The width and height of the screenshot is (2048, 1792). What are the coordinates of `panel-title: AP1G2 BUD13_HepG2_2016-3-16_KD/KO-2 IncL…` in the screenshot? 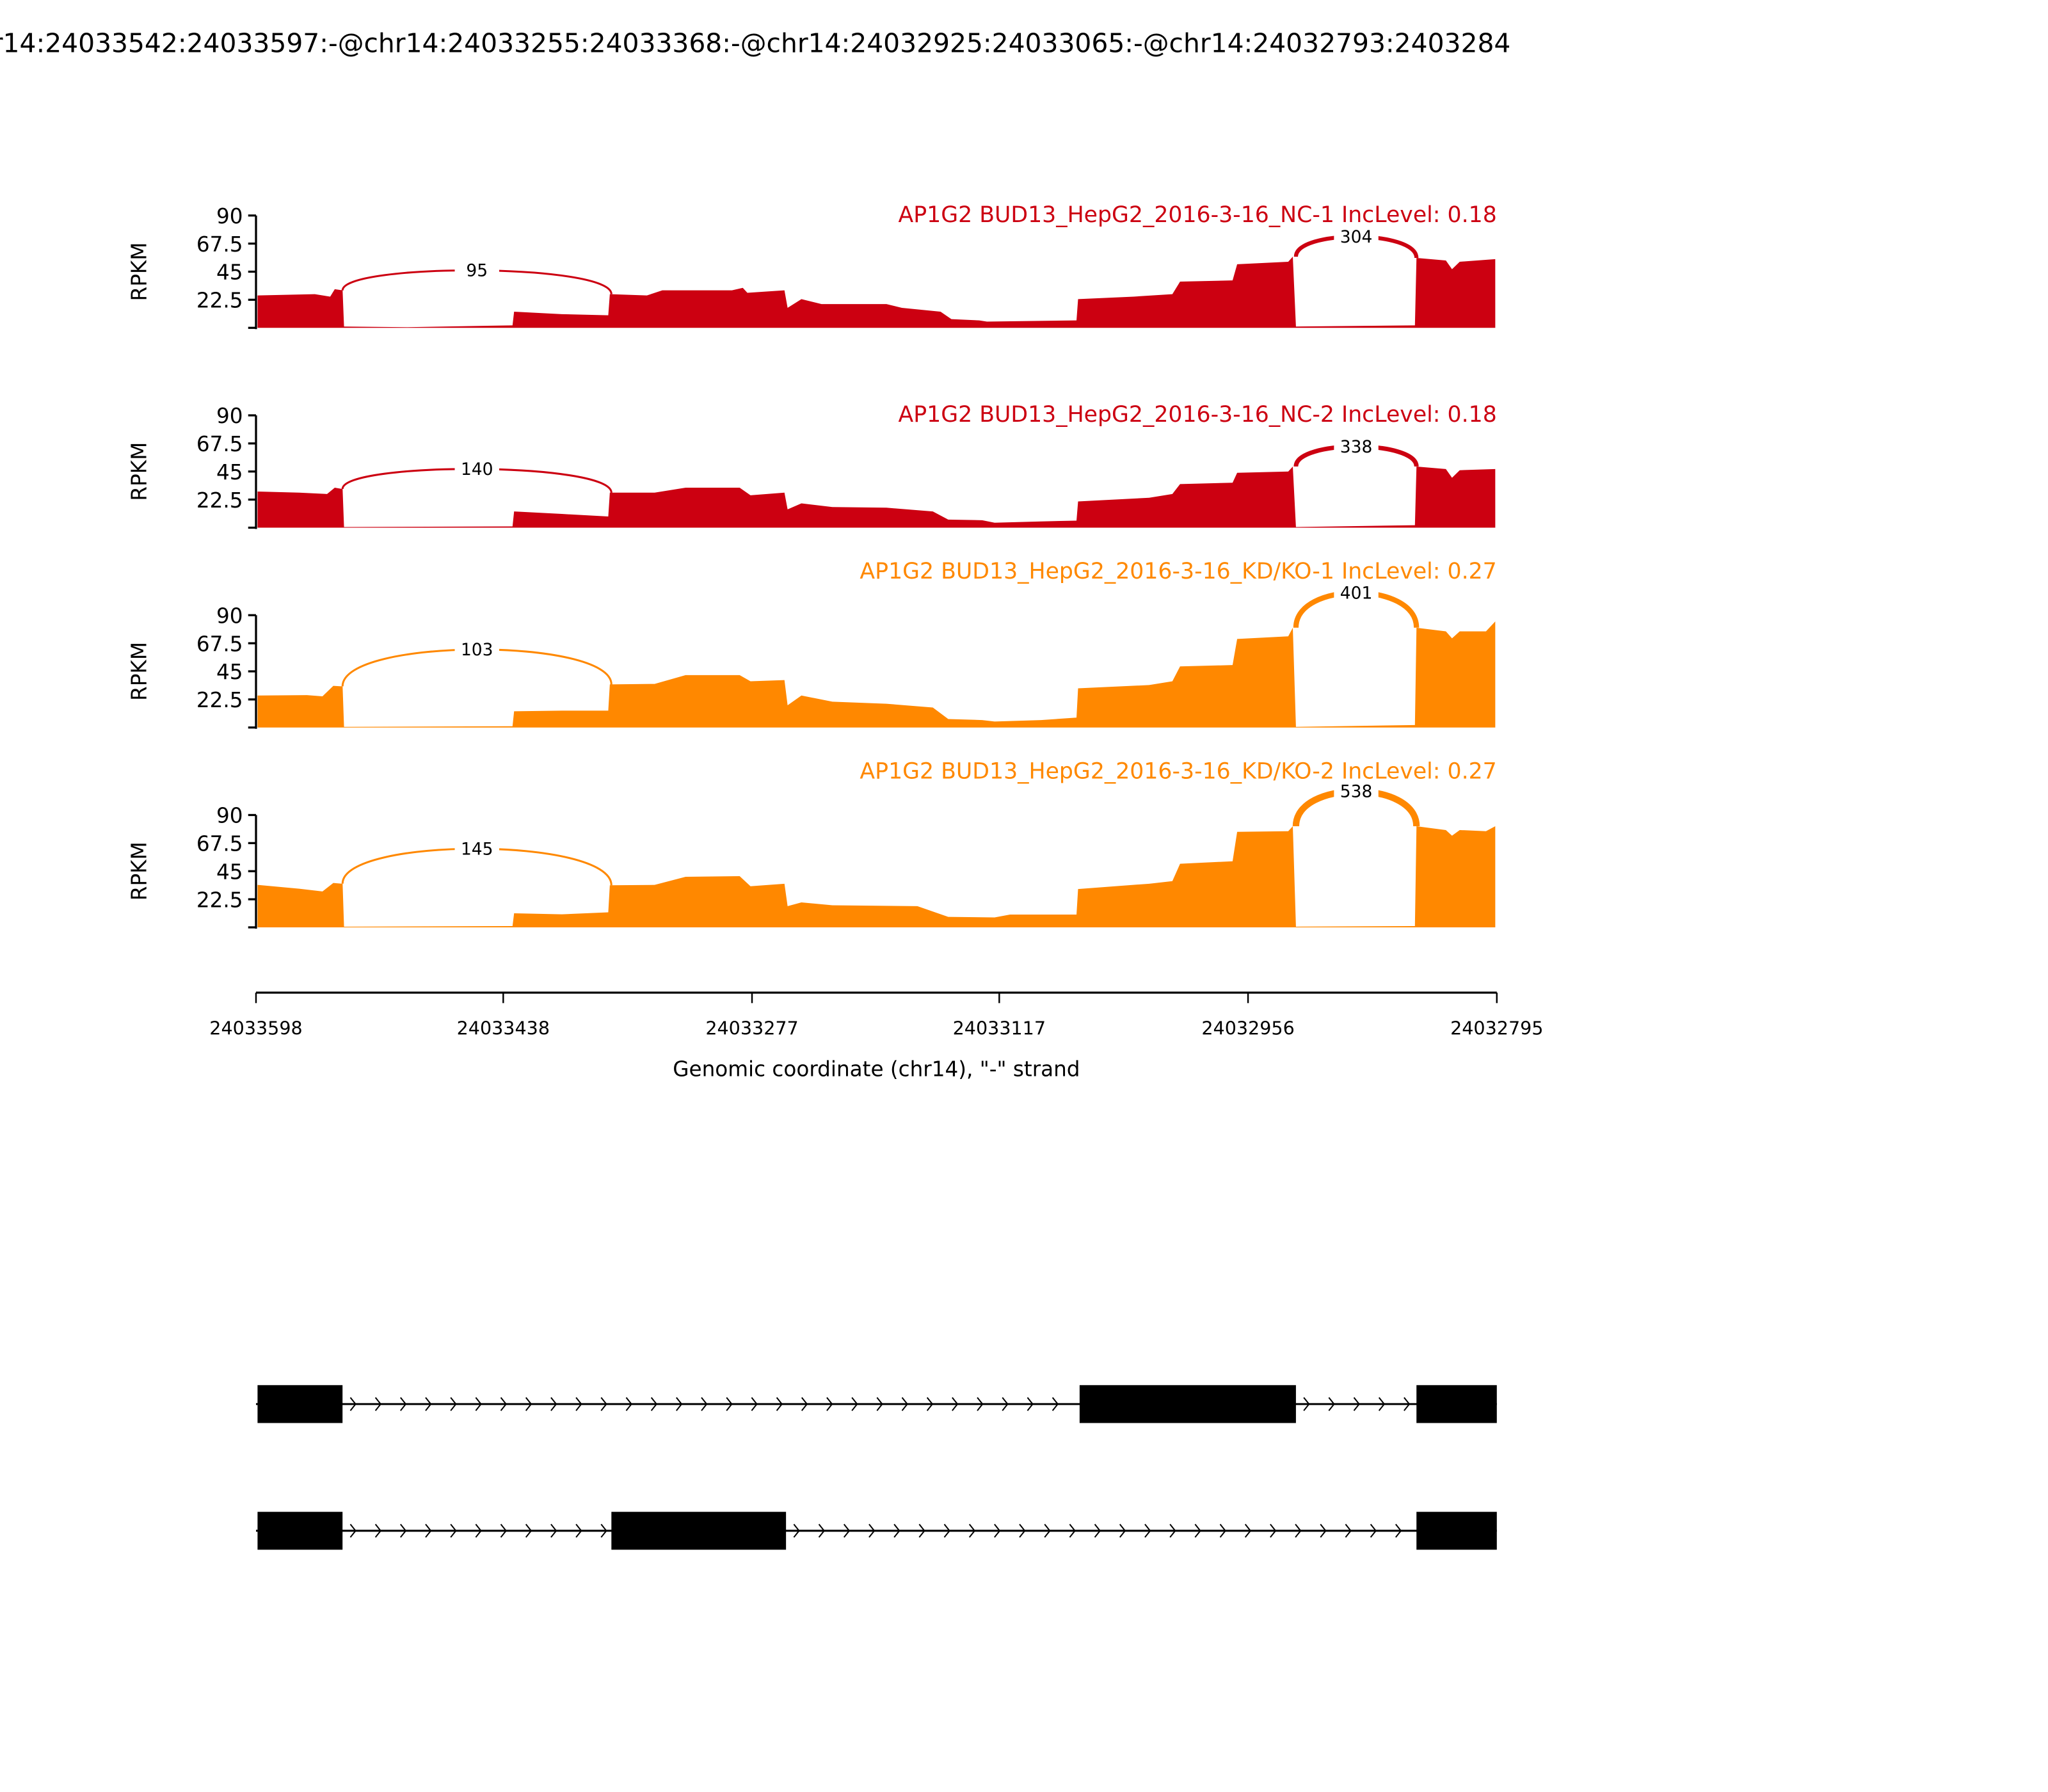 It's located at (1178, 771).